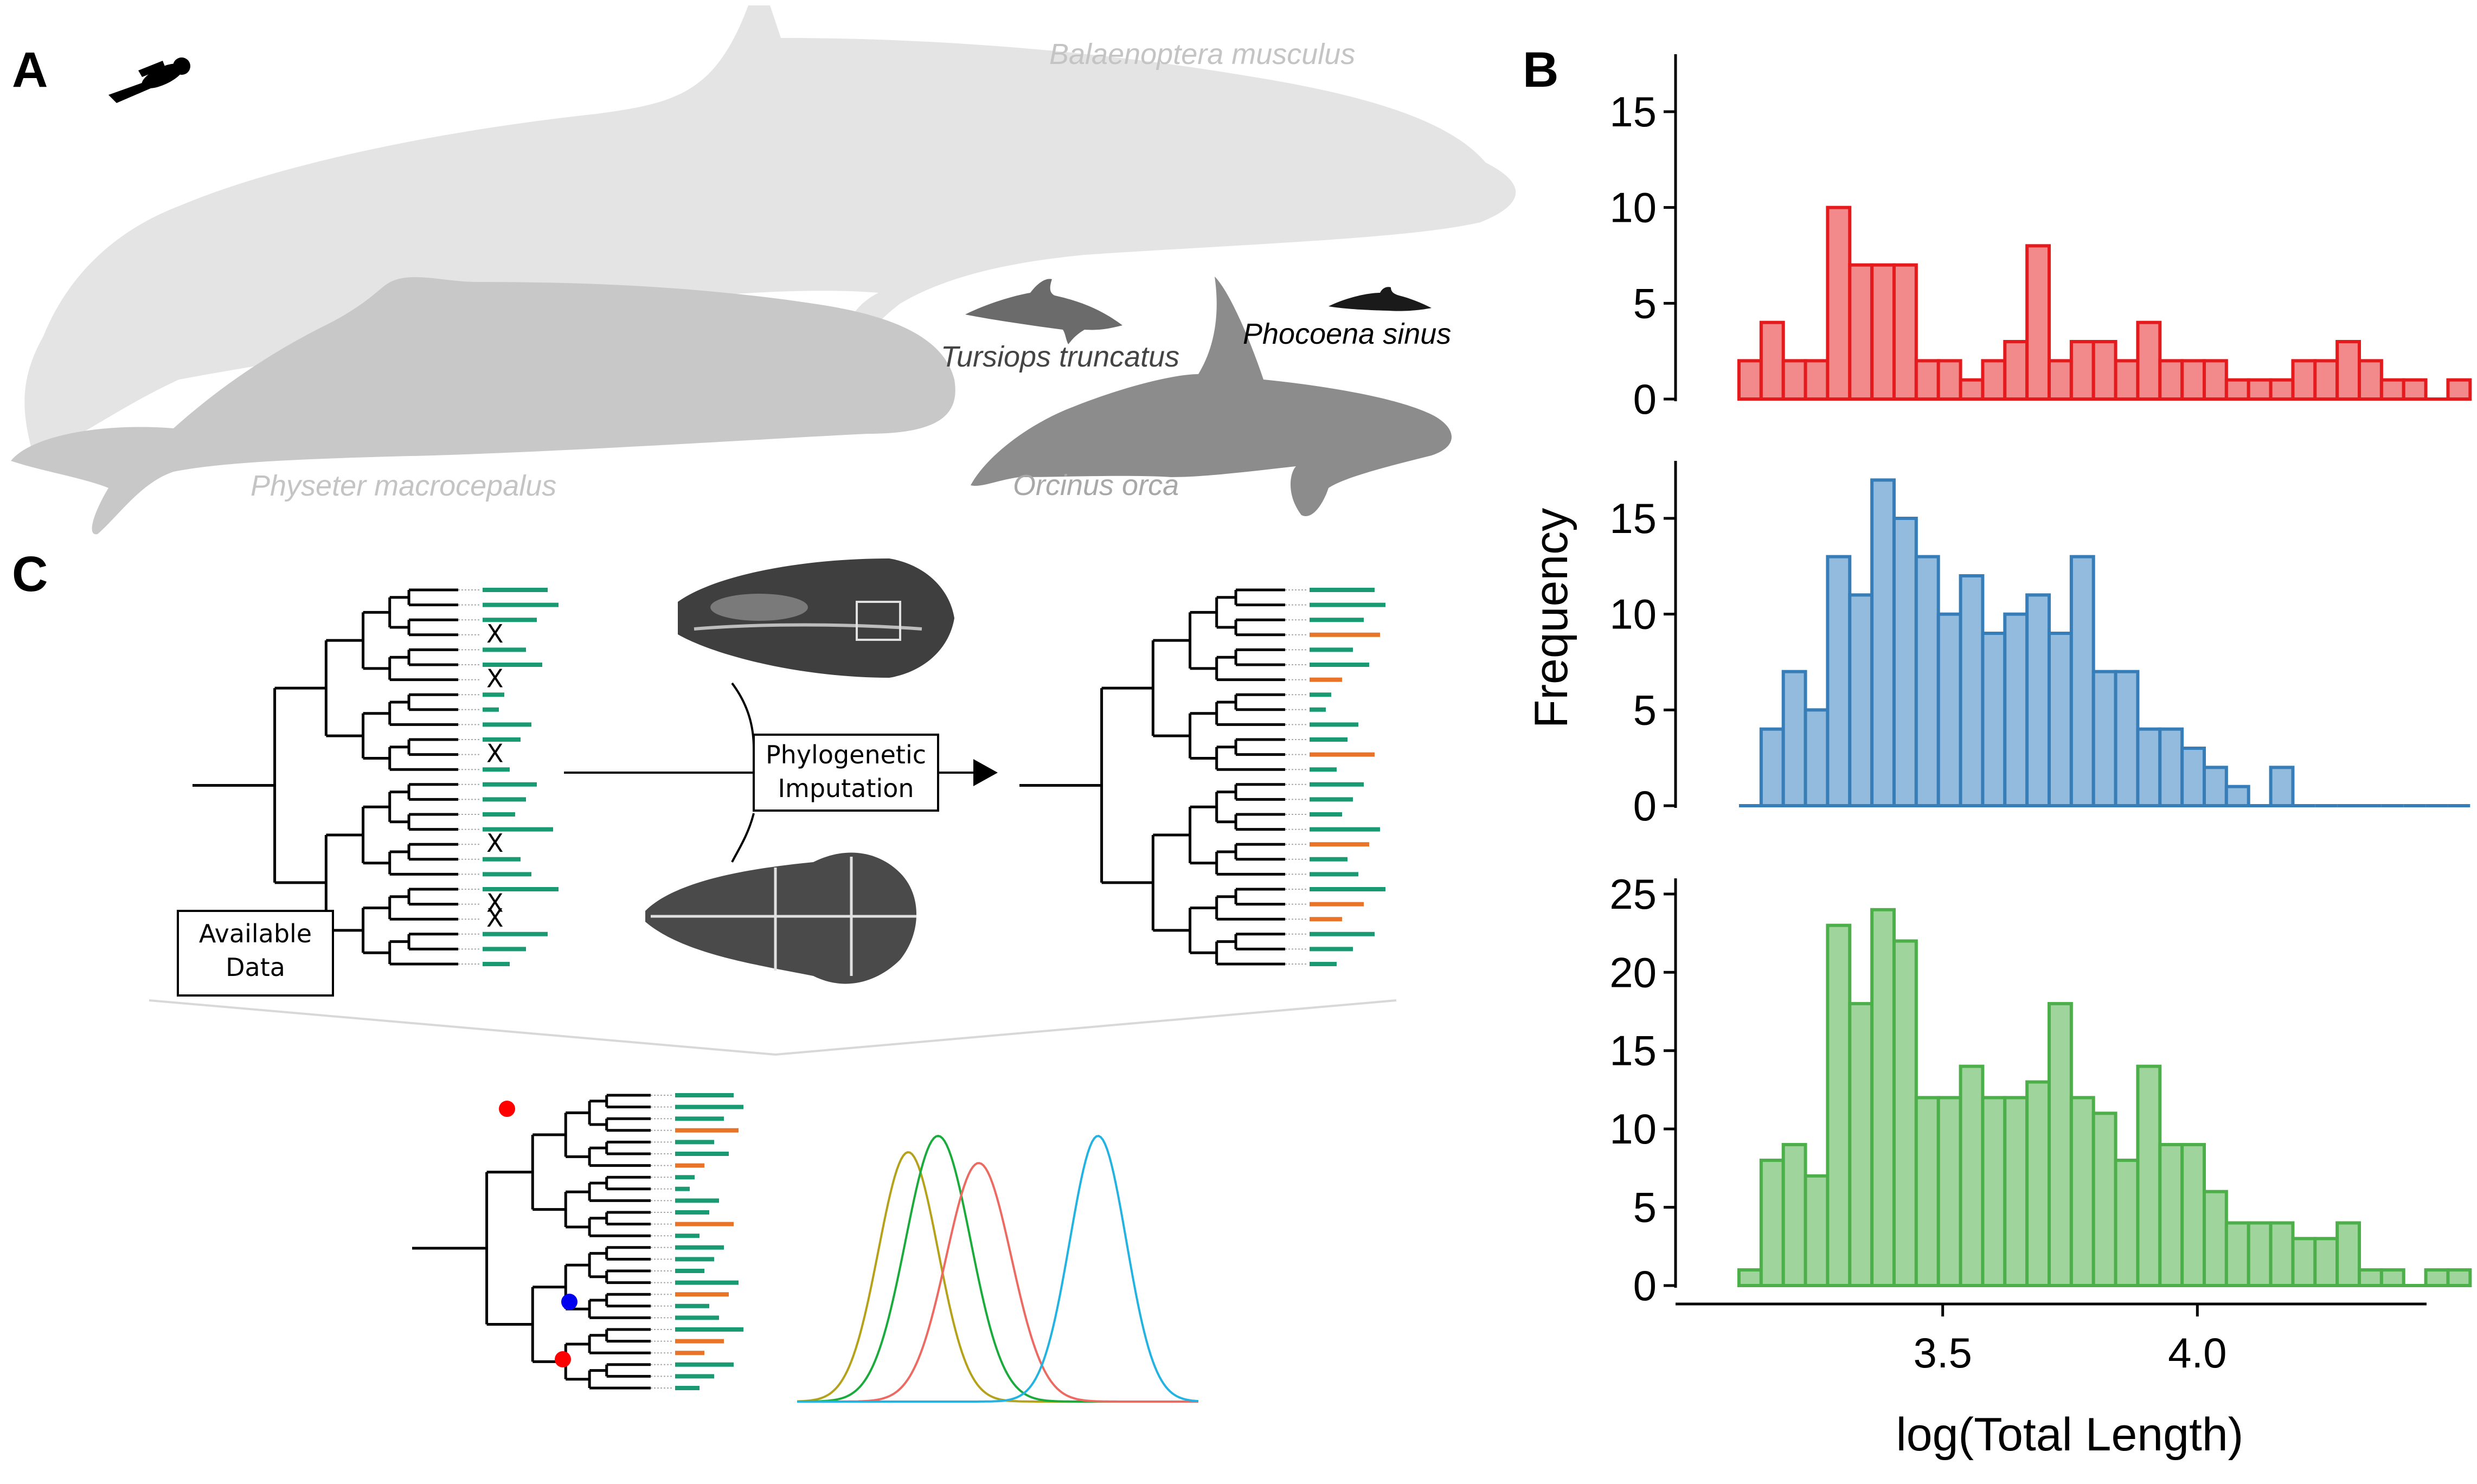  What do you see at coordinates (1540, 70) in the screenshot?
I see `panel-b-label: B` at bounding box center [1540, 70].